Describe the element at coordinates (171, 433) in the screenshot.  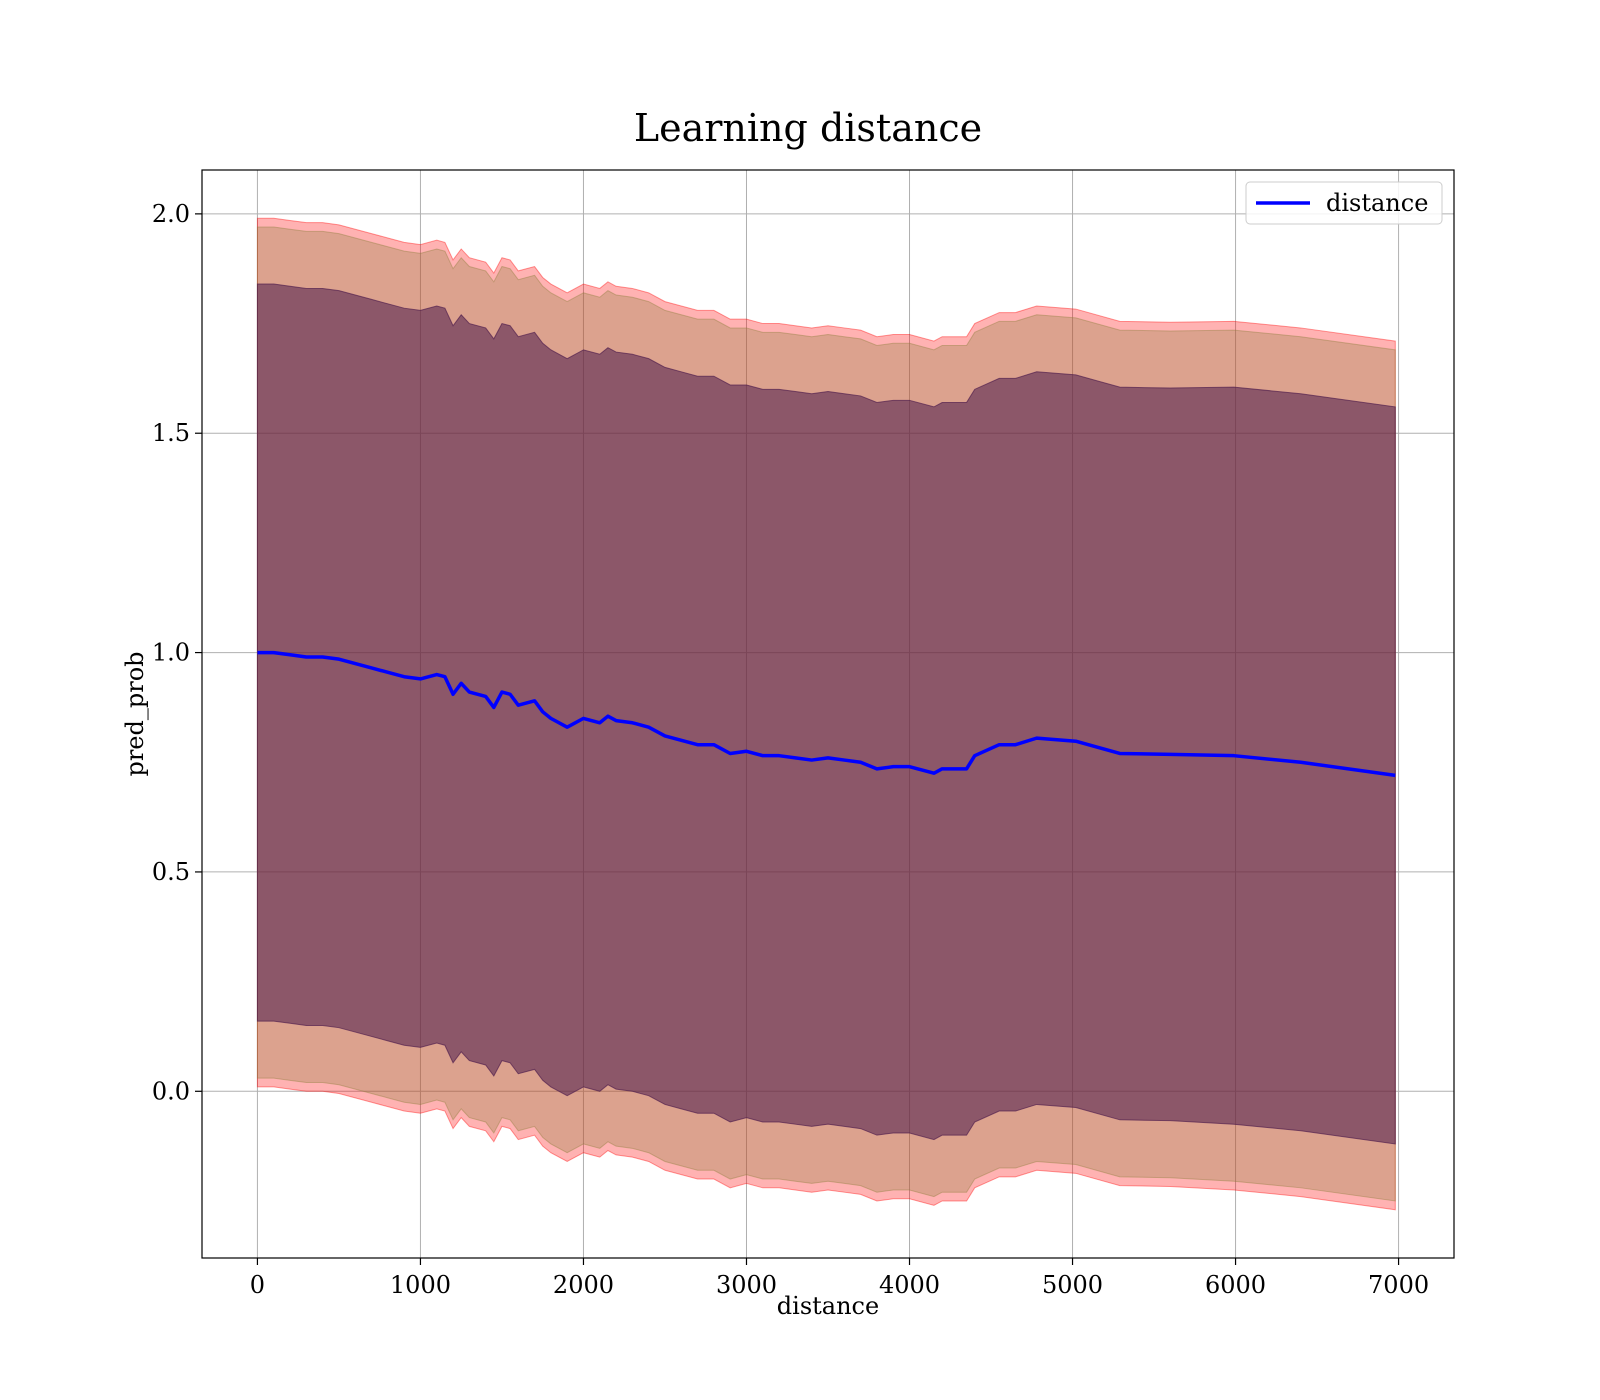
I see `y-tick-label: 1.5` at that location.